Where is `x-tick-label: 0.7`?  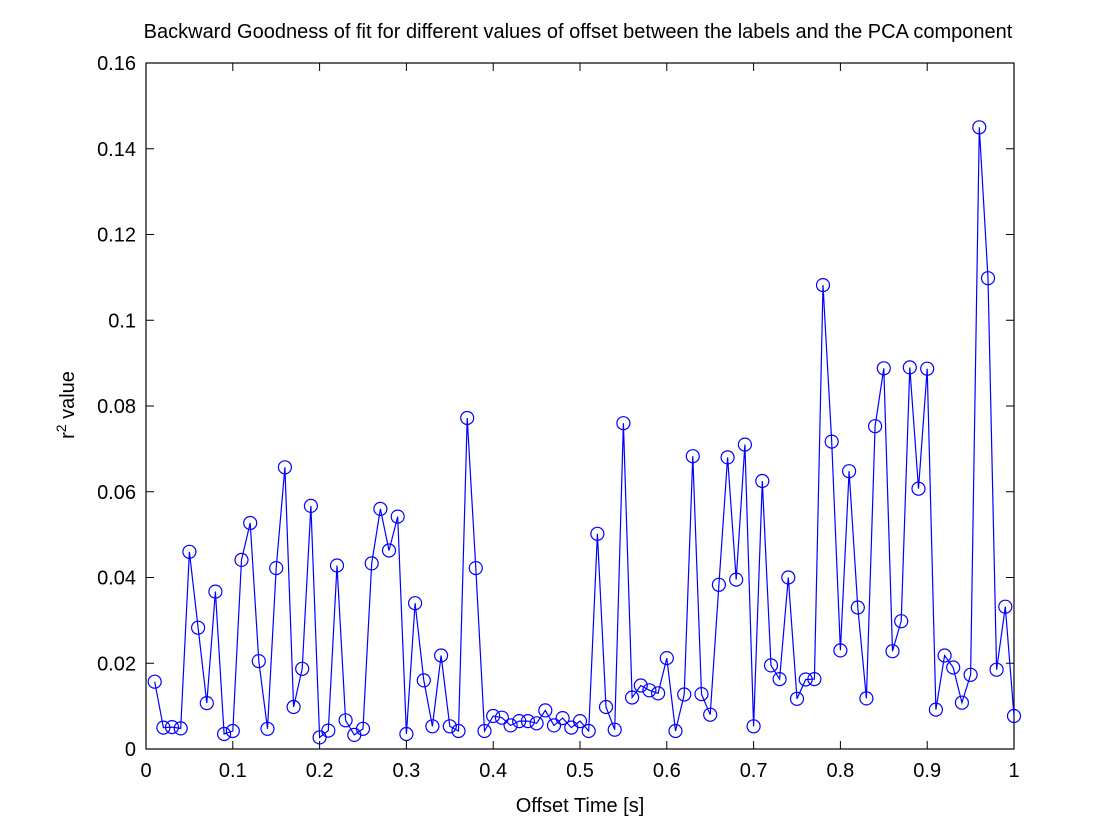 x-tick-label: 0.7 is located at coordinates (754, 771).